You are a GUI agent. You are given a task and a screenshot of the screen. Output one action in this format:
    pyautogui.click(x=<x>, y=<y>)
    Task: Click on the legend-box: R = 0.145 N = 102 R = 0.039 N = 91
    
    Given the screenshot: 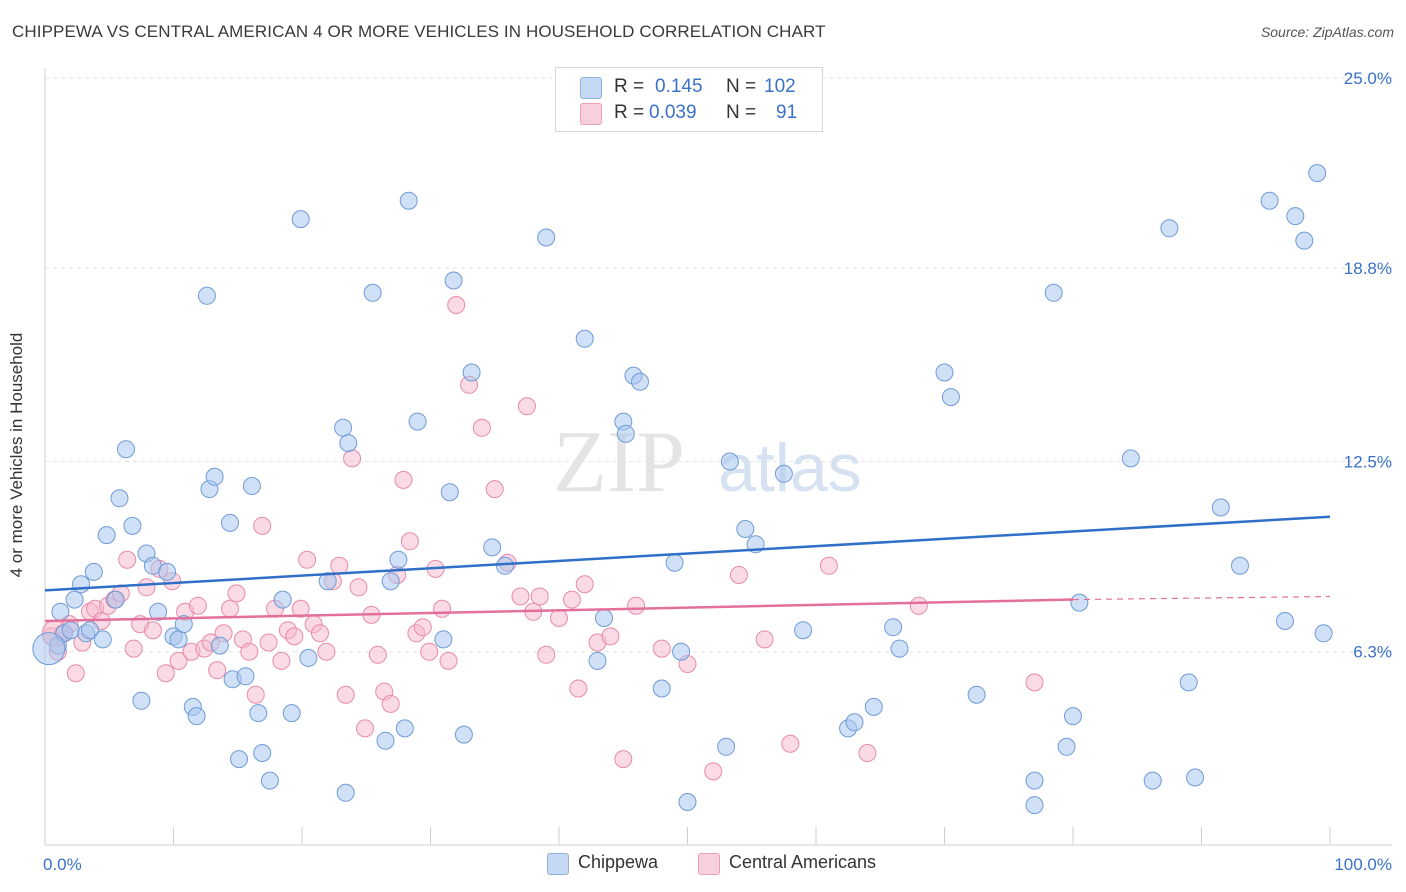 What is the action you would take?
    pyautogui.click(x=689, y=99)
    